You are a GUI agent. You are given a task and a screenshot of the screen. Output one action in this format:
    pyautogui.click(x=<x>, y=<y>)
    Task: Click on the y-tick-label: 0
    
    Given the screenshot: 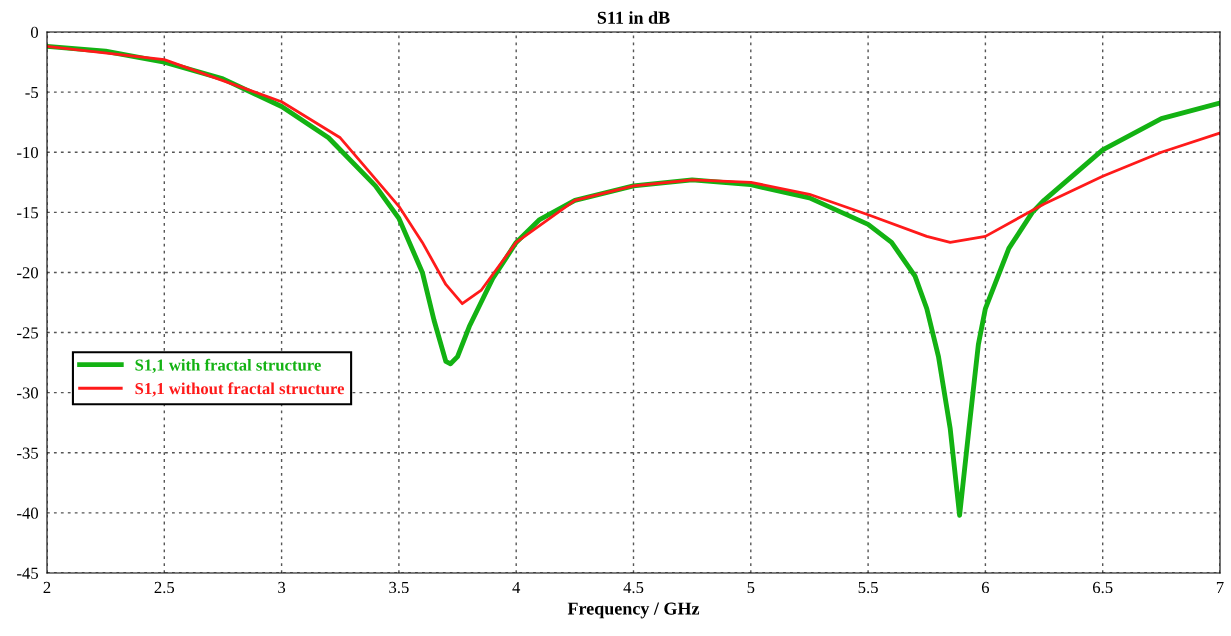 What is the action you would take?
    pyautogui.click(x=34, y=32)
    